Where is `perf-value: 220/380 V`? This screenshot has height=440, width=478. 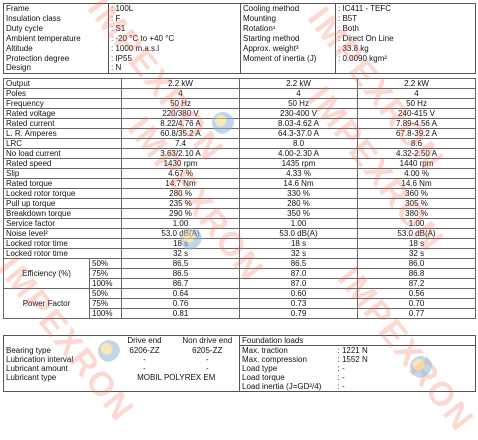 perf-value: 220/380 V is located at coordinates (181, 113).